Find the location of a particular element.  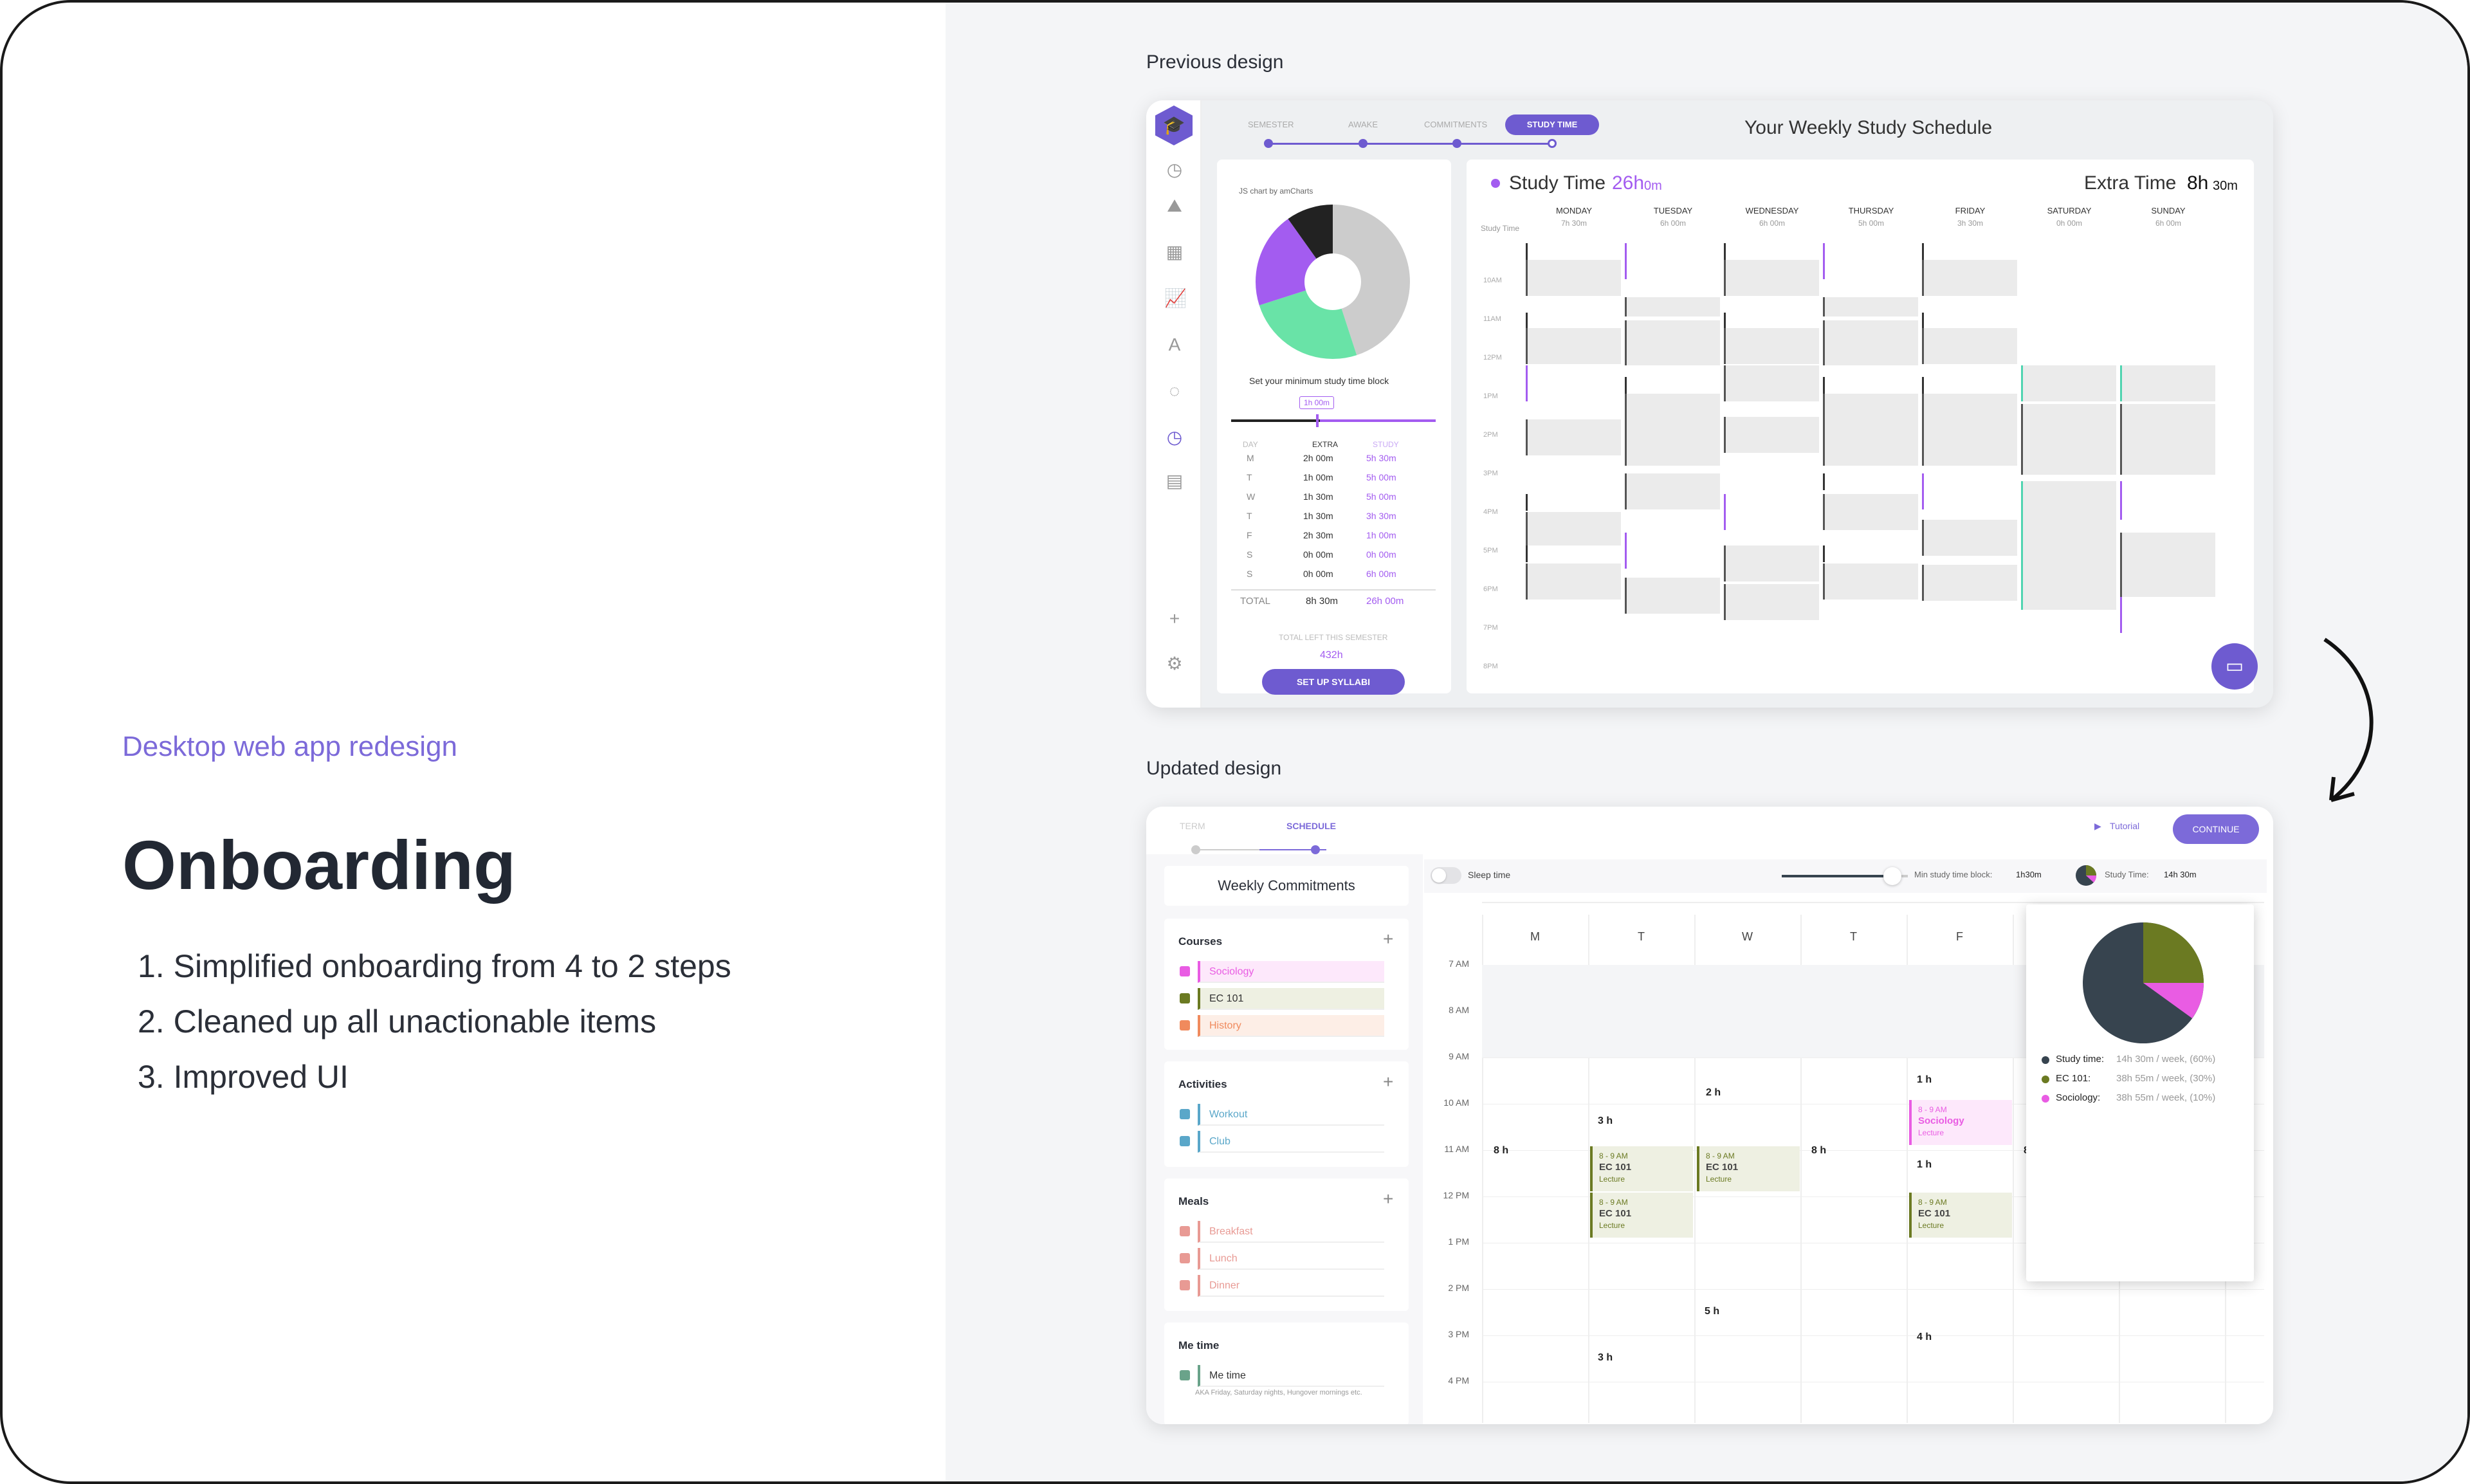

font-icon: A is located at coordinates (1174, 344).